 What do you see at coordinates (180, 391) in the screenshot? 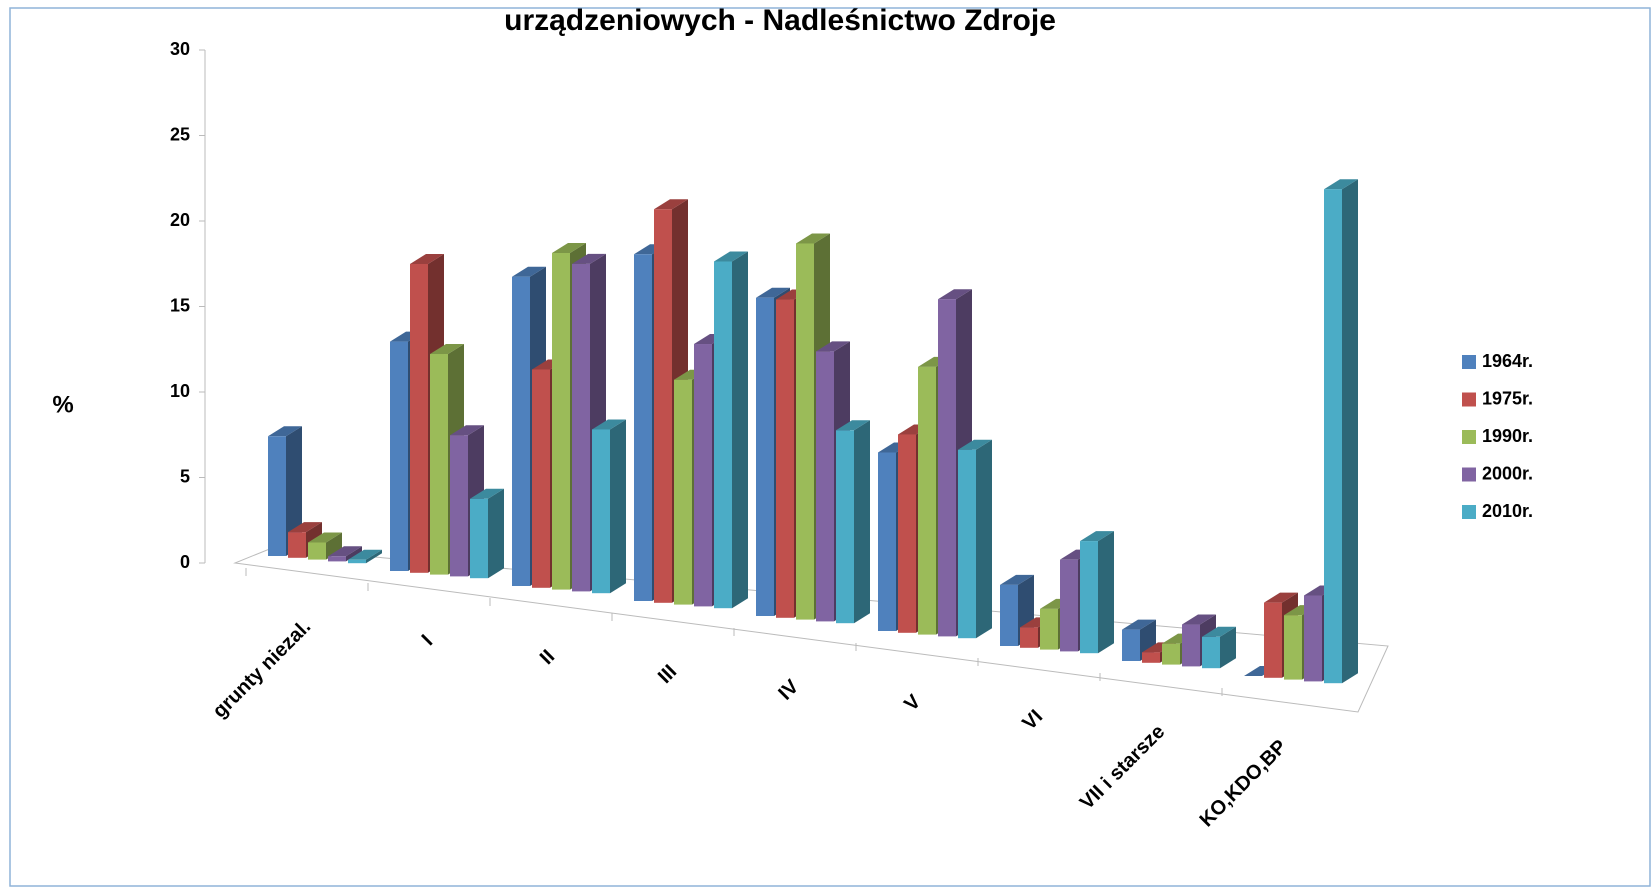
I see `y-tick-label: 10` at bounding box center [180, 391].